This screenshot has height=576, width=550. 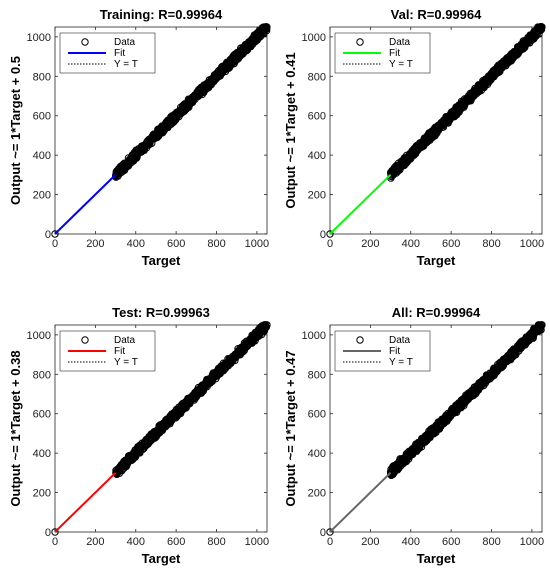 I want to click on y-axis-label: Output ~= 1*Target + 0.47, so click(x=290, y=428).